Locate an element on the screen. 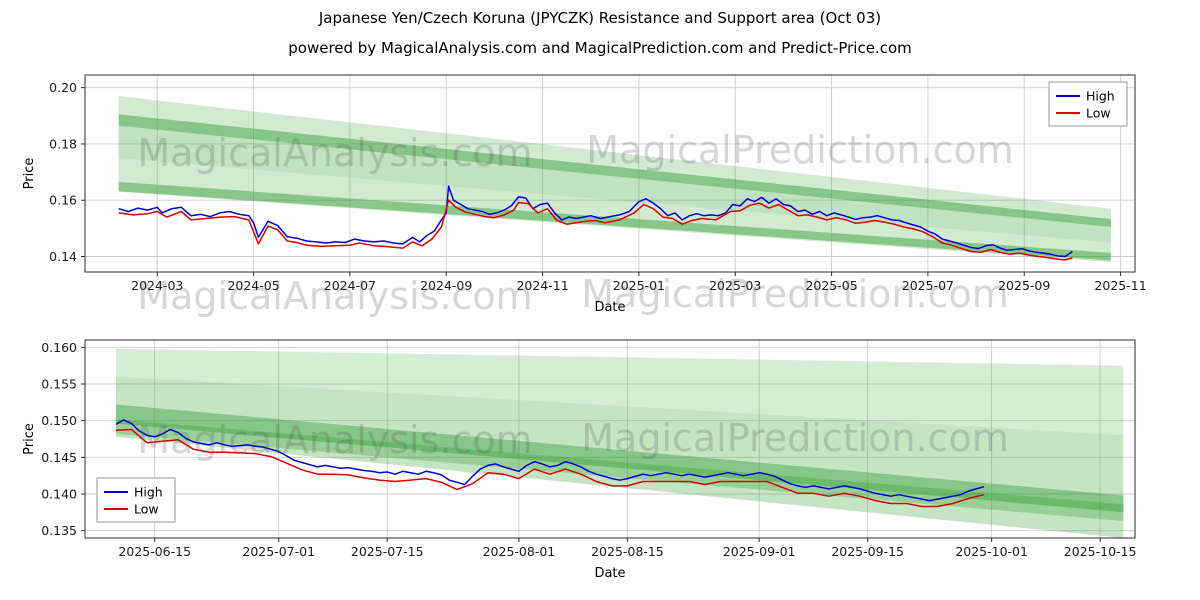  y-tick-label: 0.16 is located at coordinates (63, 200).